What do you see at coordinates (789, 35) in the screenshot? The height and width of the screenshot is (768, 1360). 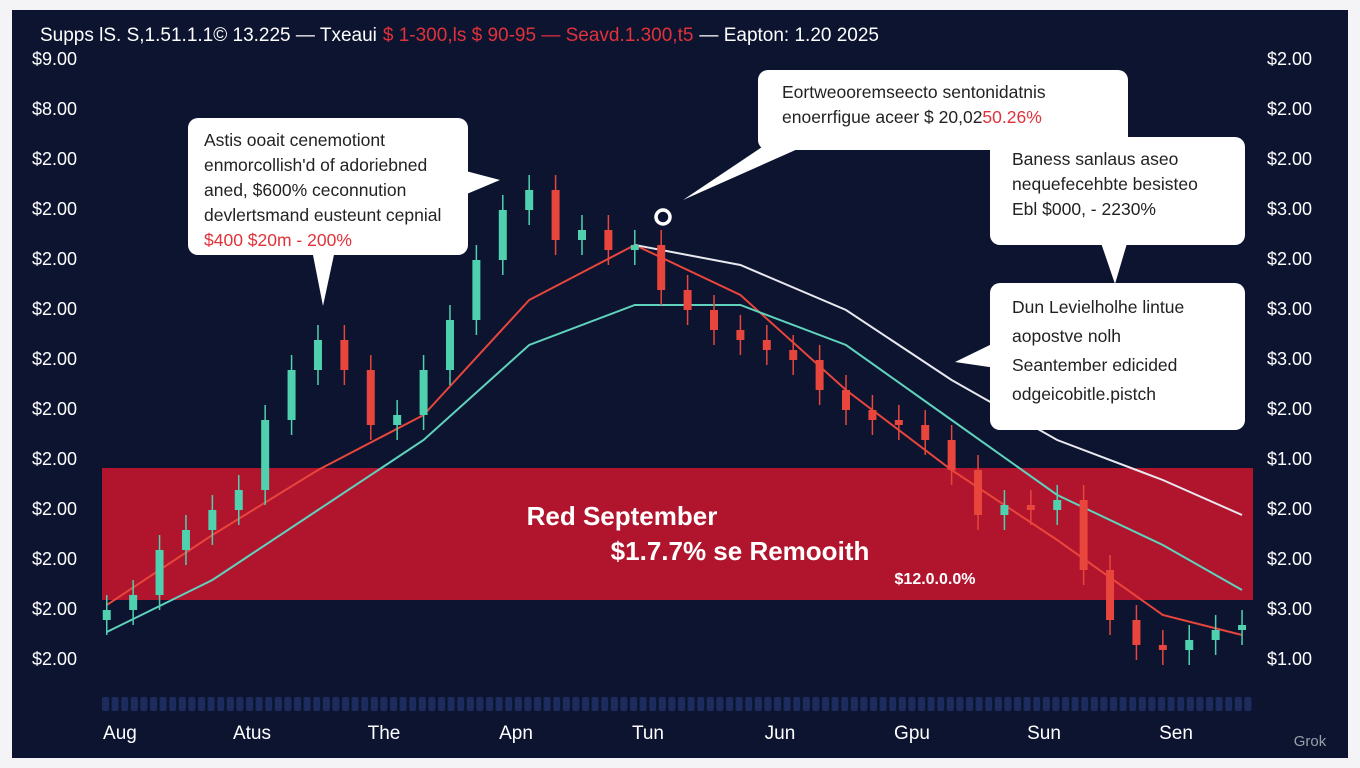 I see `title-part: — Eapton: 1.20 2025` at bounding box center [789, 35].